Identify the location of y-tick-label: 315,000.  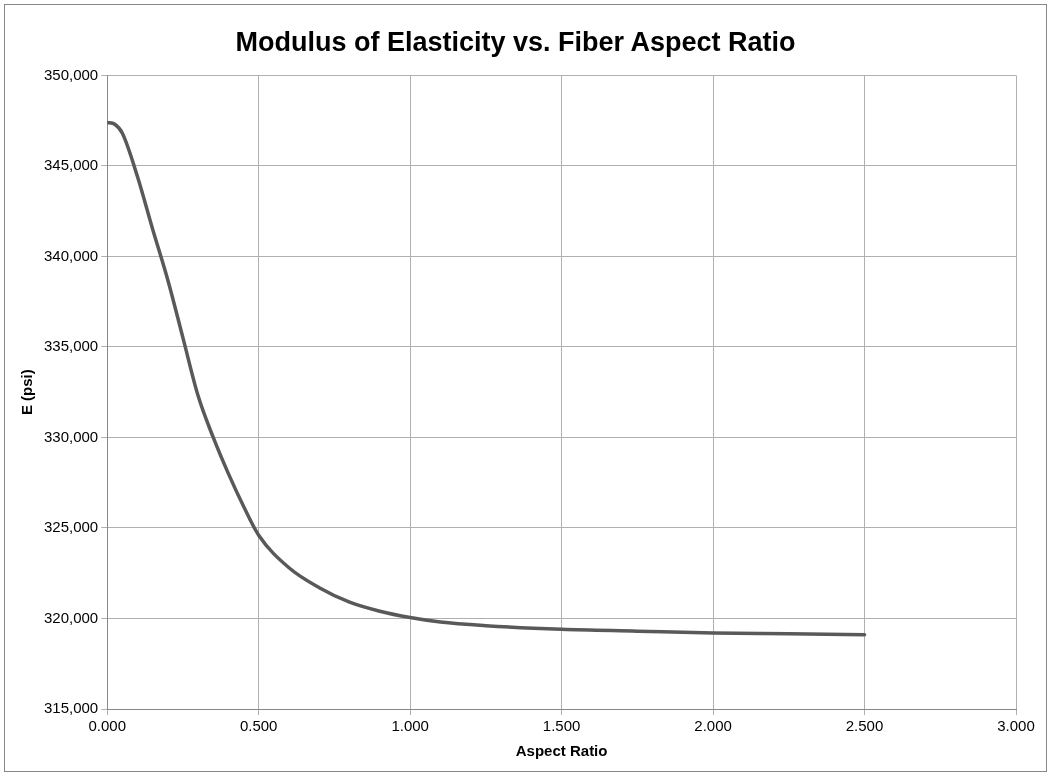
(71, 708).